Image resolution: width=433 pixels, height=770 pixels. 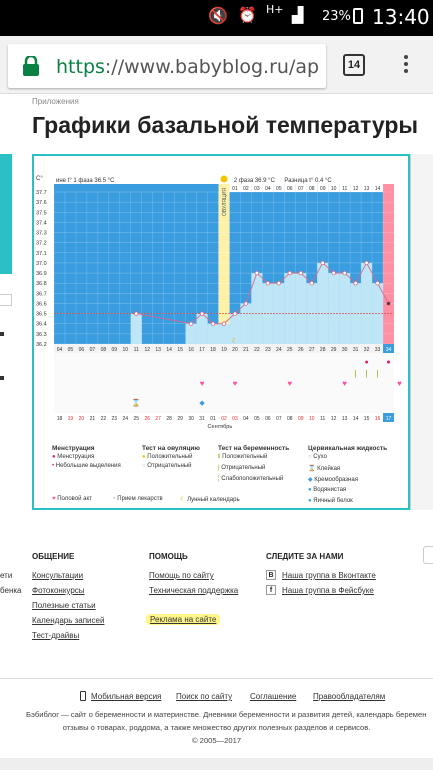 What do you see at coordinates (181, 575) in the screenshot?
I see `footer-link: Помощь по сайту` at bounding box center [181, 575].